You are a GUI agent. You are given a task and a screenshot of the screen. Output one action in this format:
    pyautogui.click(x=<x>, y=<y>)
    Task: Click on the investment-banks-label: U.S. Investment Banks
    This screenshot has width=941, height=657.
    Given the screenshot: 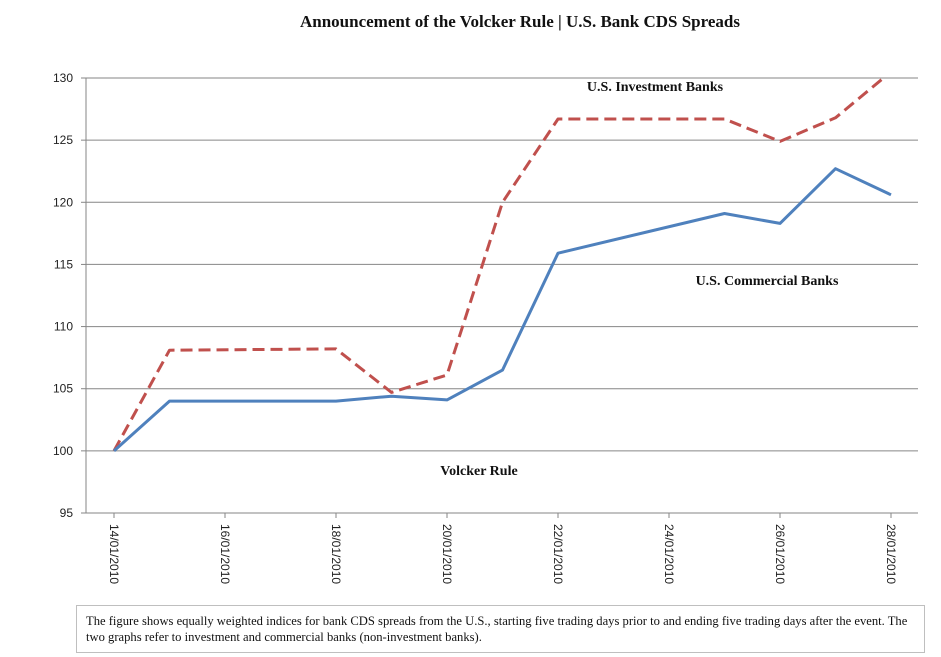 What is the action you would take?
    pyautogui.click(x=655, y=87)
    